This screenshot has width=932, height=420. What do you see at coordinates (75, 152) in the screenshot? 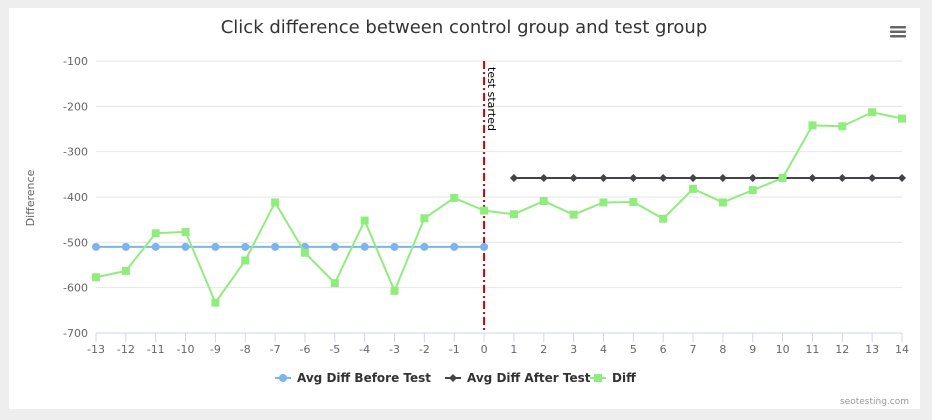
I see `y-tick-label: -300` at bounding box center [75, 152].